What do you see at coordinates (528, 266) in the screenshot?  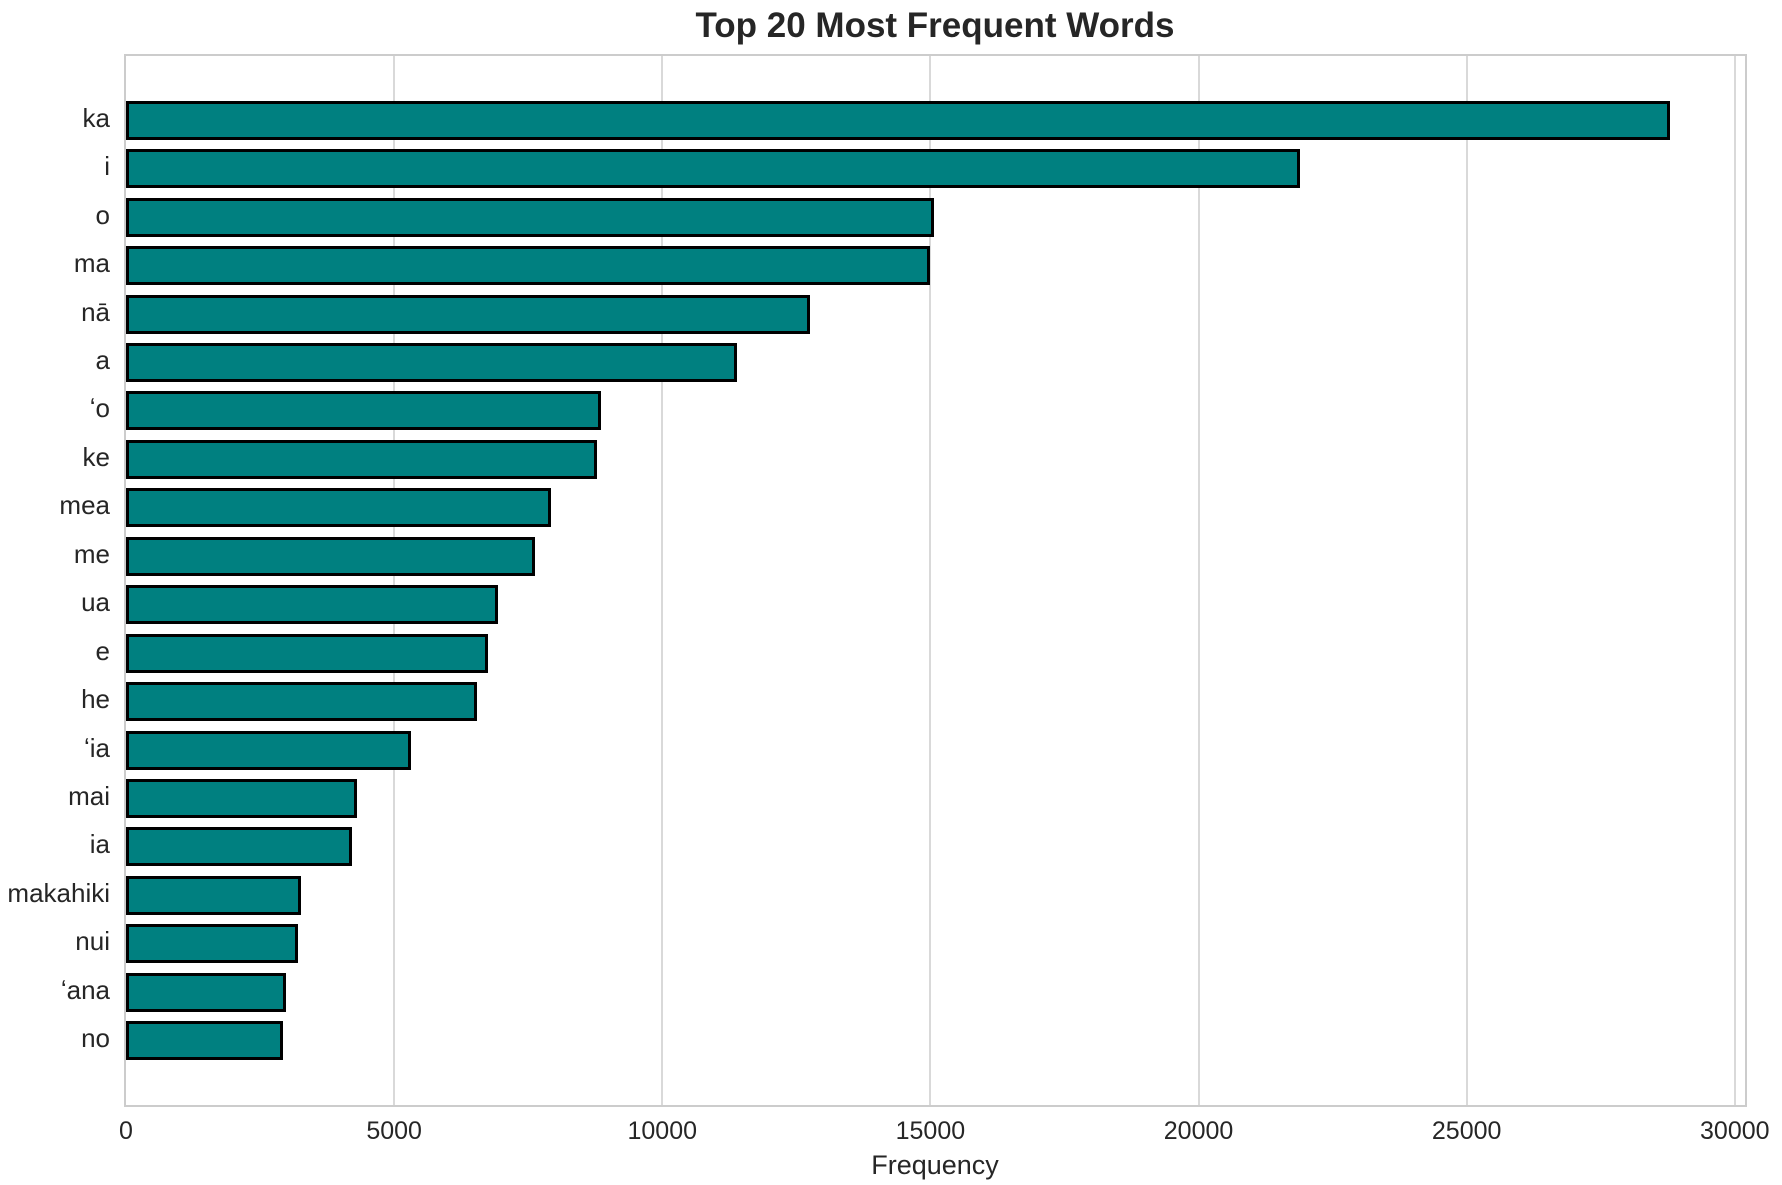 I see `bar-ma` at bounding box center [528, 266].